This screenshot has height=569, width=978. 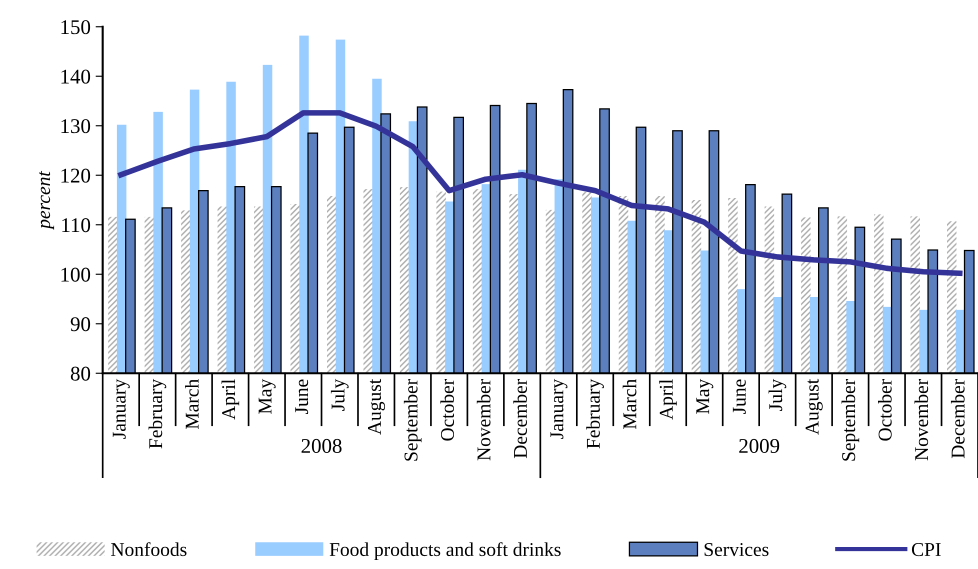 I want to click on y-tick-label: 100, so click(x=75, y=275).